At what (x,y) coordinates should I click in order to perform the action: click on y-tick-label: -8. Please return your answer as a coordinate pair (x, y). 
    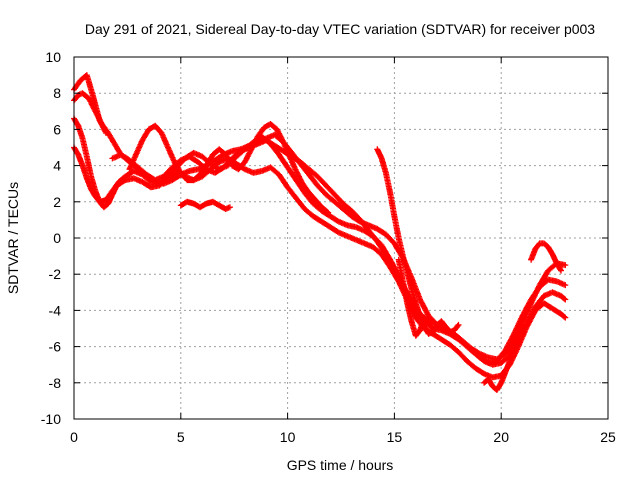
    Looking at the image, I should click on (55, 383).